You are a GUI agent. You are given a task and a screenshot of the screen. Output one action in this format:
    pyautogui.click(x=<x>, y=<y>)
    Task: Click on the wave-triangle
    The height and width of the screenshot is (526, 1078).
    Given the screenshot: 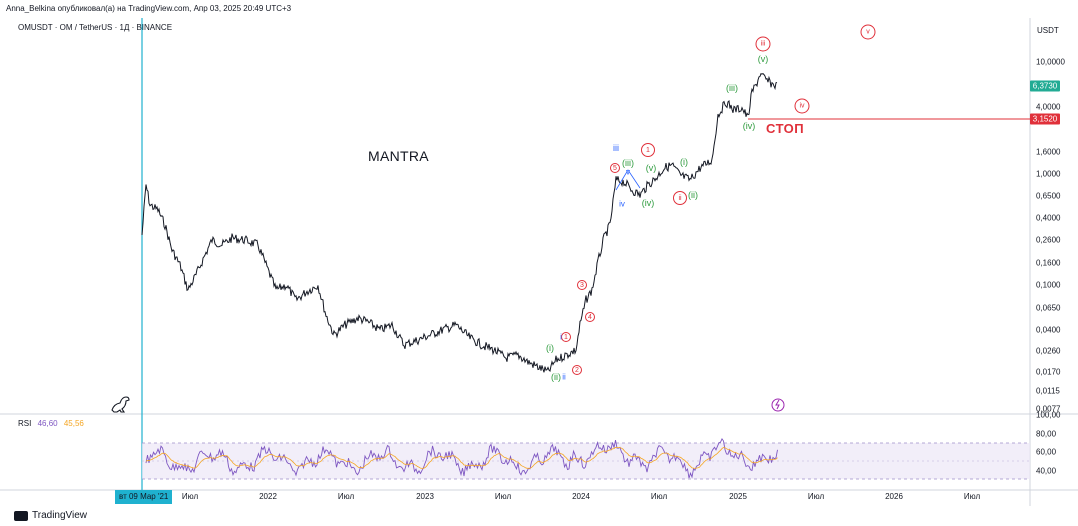 What is the action you would take?
    pyautogui.click(x=628, y=180)
    